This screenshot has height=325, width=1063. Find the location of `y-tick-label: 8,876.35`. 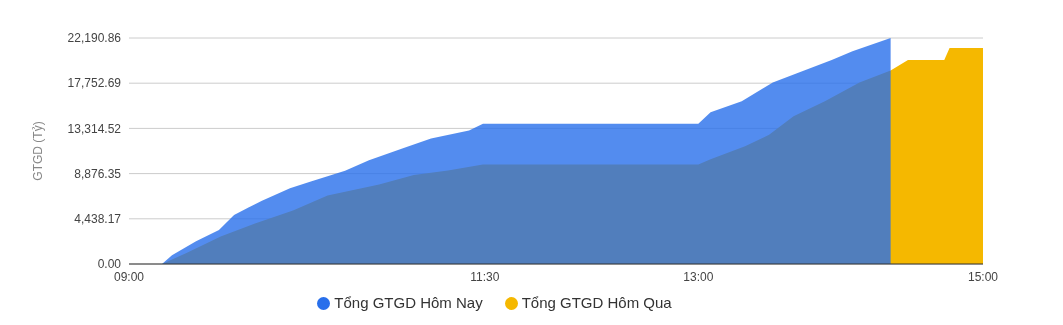

y-tick-label: 8,876.35 is located at coordinates (98, 173).